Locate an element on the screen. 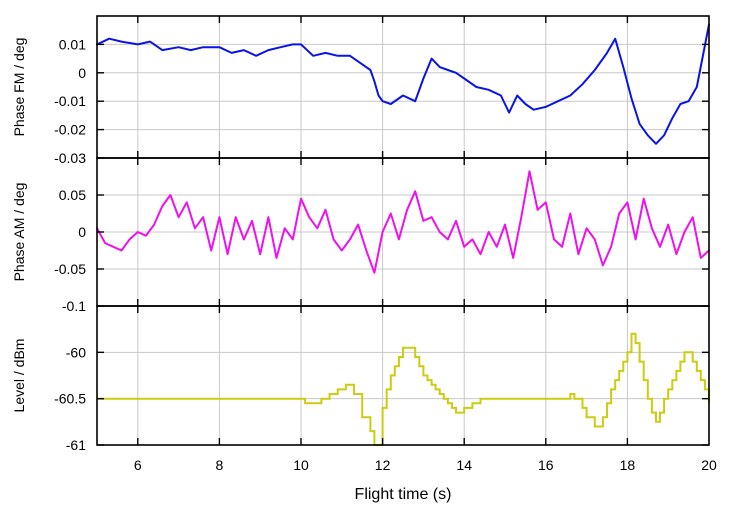 Image resolution: width=733 pixels, height=514 pixels. y-tick-label: -60 is located at coordinates (76, 352).